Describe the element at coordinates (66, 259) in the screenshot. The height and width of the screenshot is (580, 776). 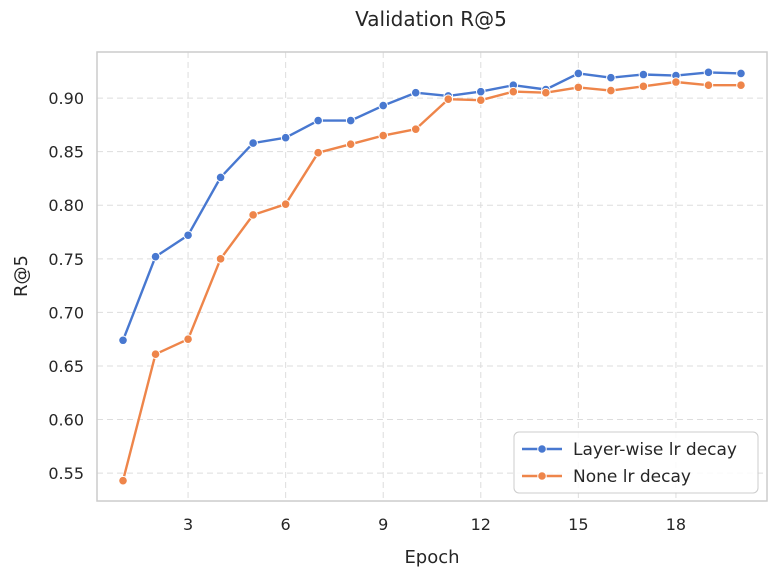
I see `y-tick-label: 0.75` at that location.